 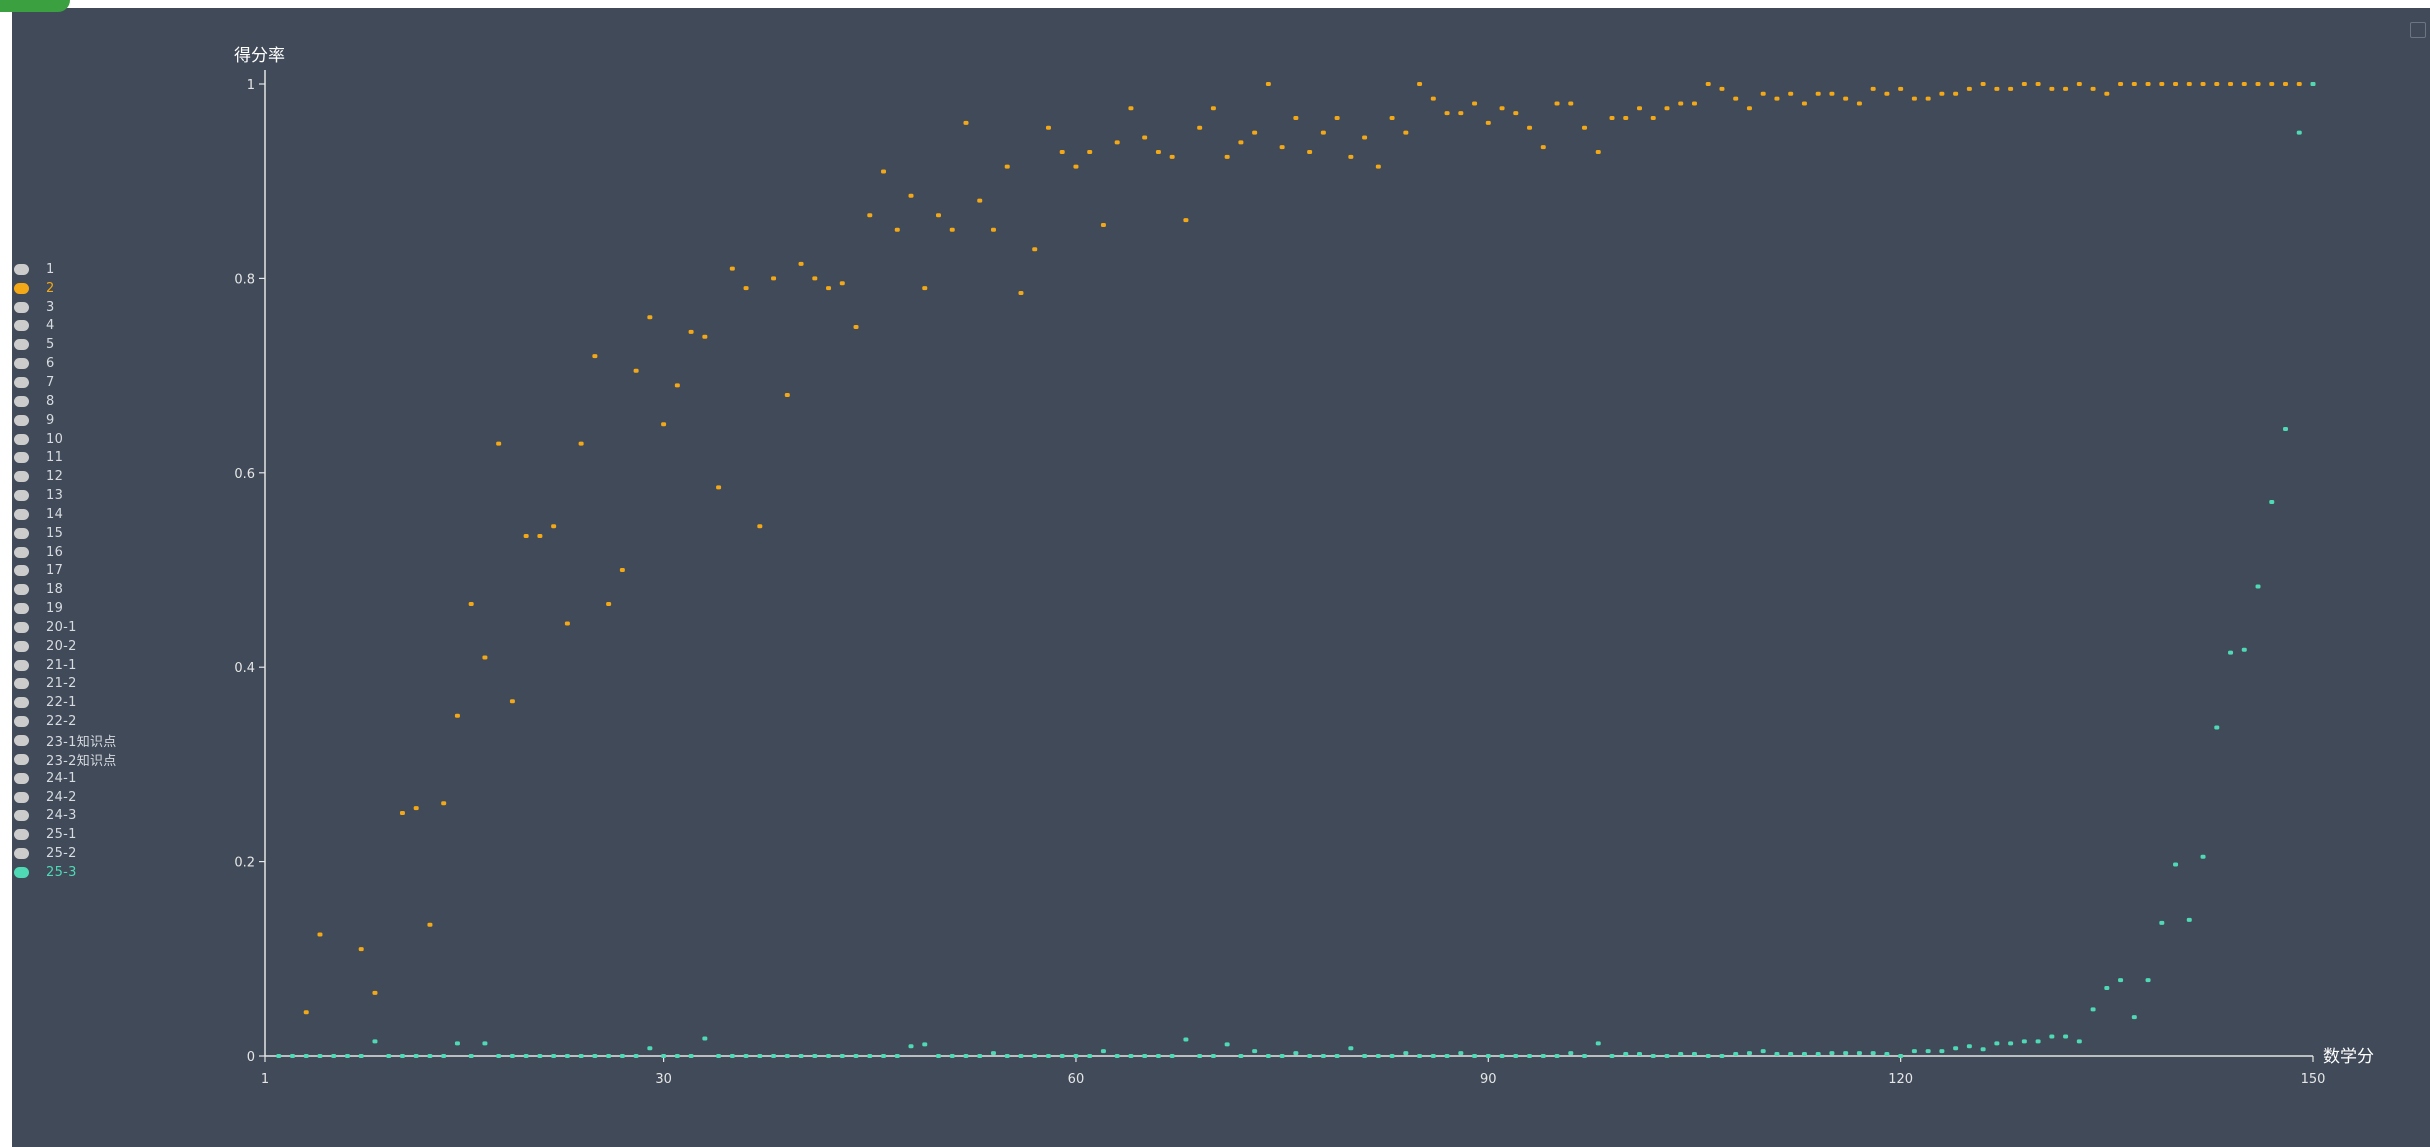 What do you see at coordinates (94, 759) in the screenshot?
I see `legend-item: 23-2知识点` at bounding box center [94, 759].